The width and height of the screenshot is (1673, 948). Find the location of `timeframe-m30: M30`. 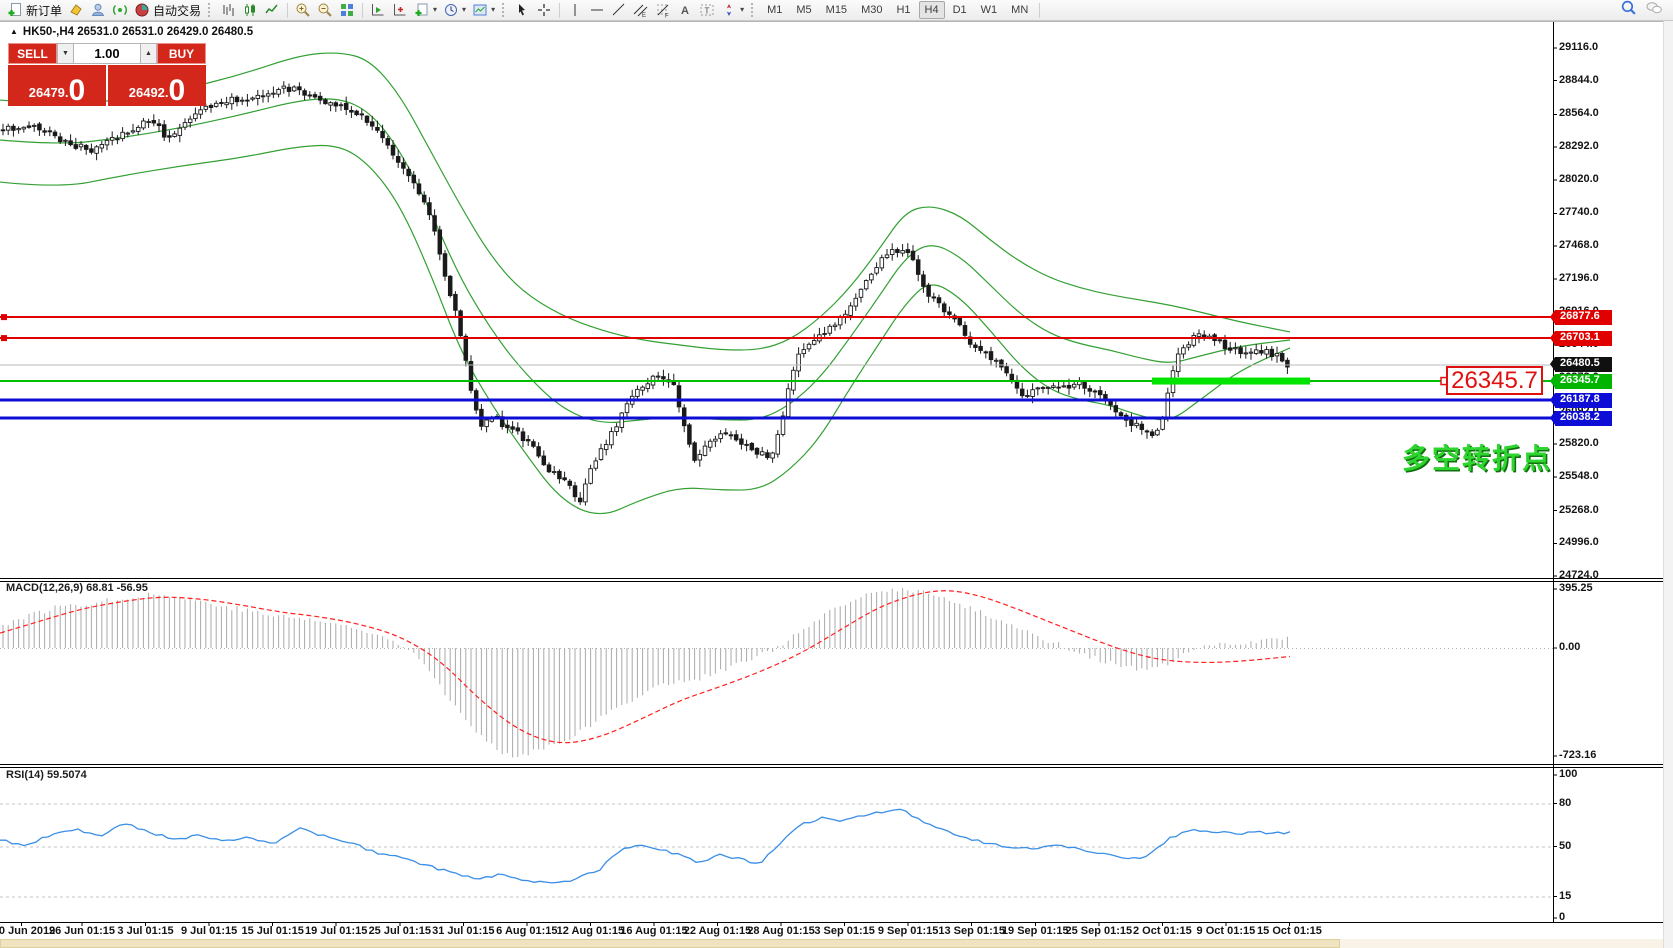

timeframe-m30: M30 is located at coordinates (872, 10).